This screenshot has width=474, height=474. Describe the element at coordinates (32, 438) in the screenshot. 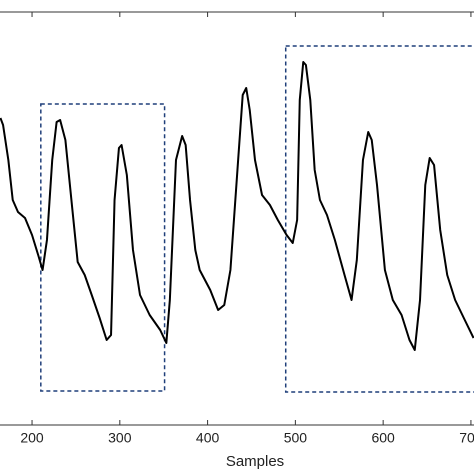

I see `x-tick-label: 200` at that location.